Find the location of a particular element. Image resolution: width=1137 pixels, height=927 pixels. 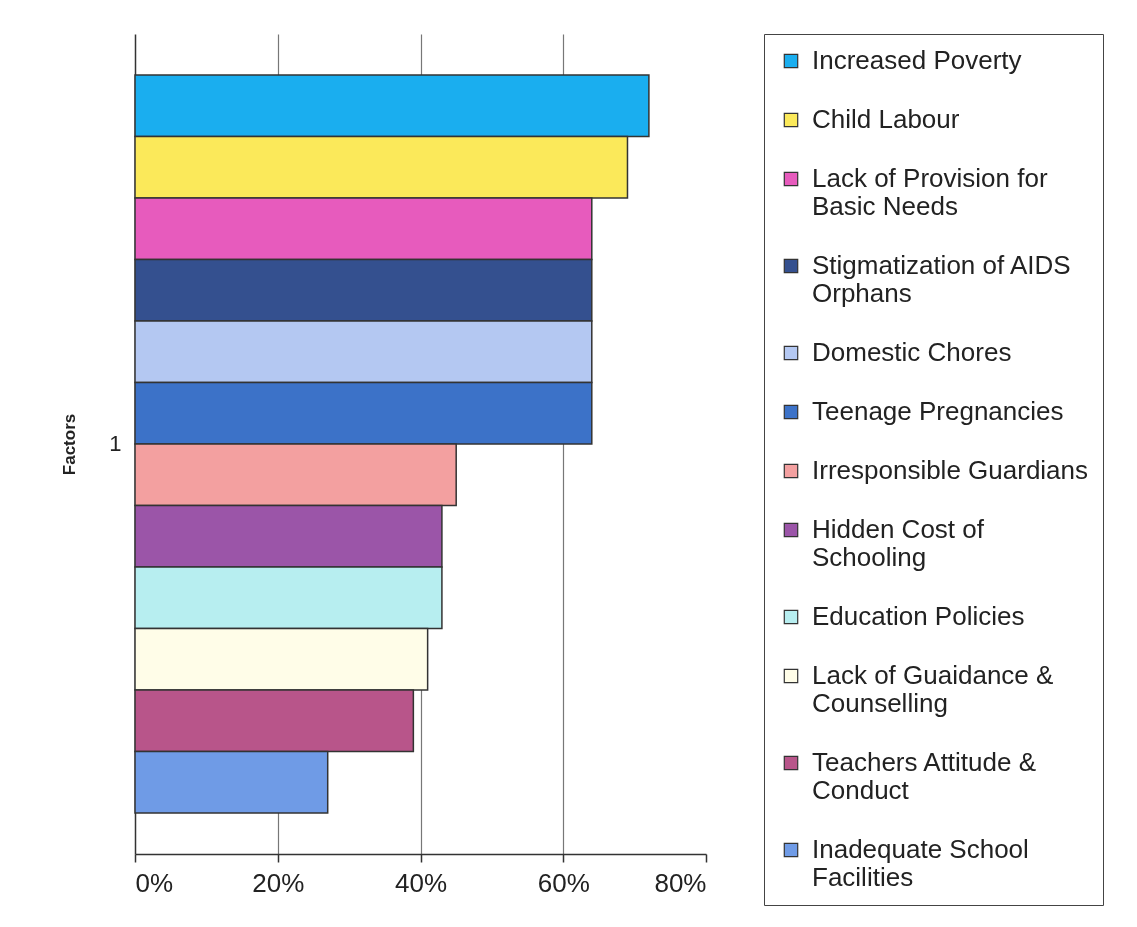

legend-label: Lack of Provision for Basic Needs is located at coordinates (930, 192).